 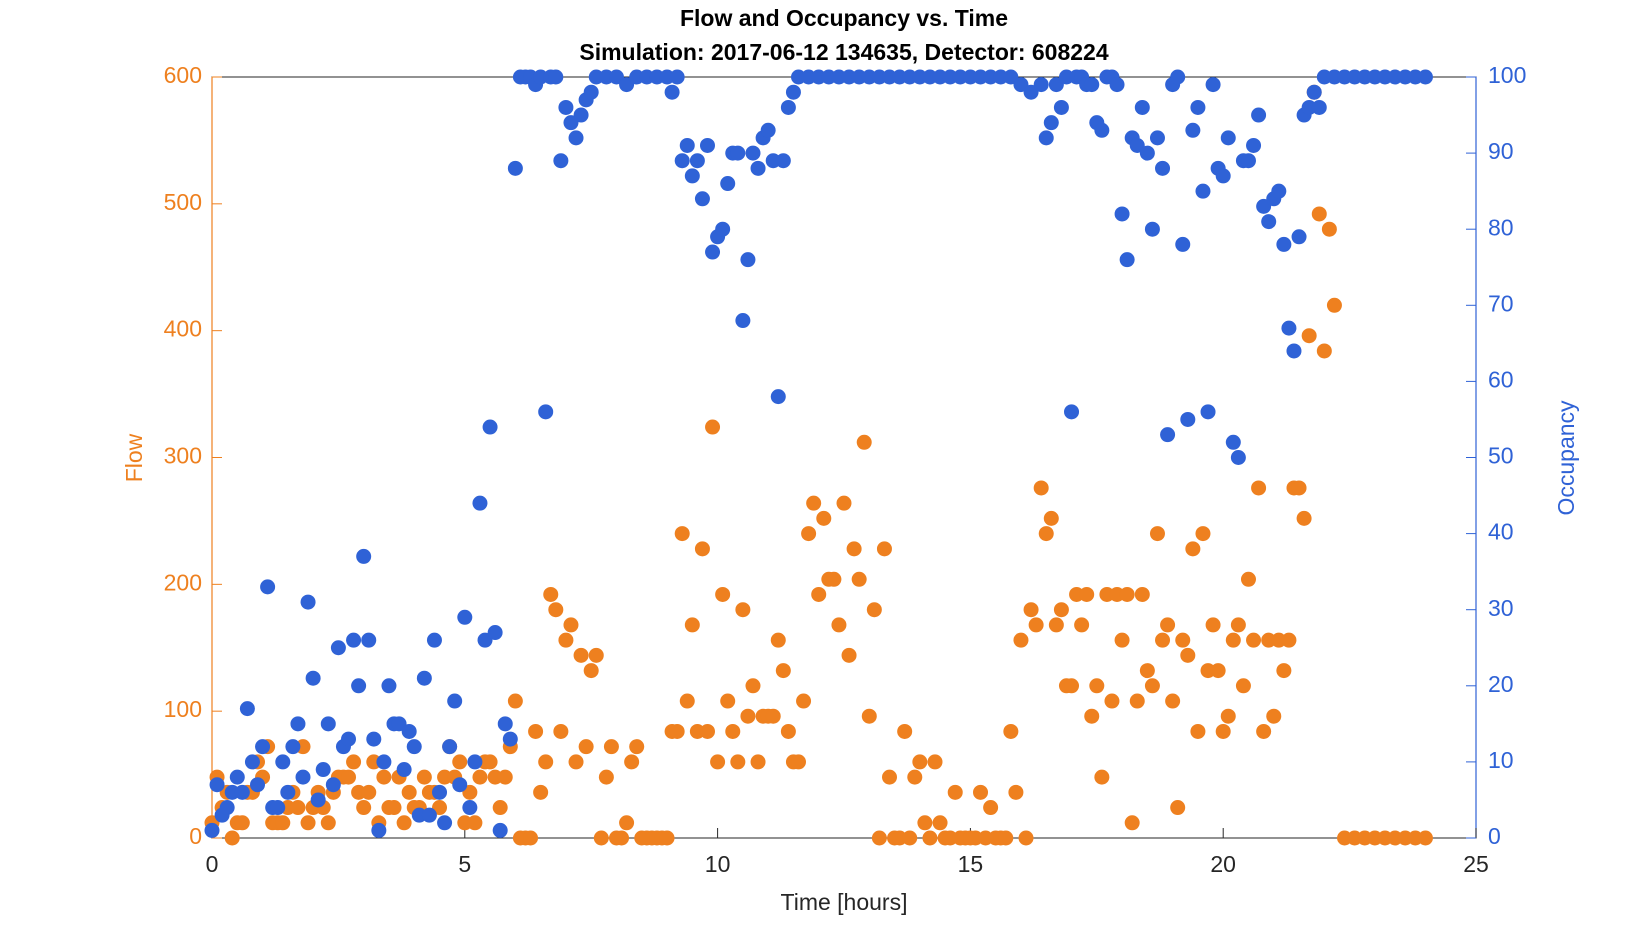 I want to click on y-tick-label: 300, so click(x=183, y=456).